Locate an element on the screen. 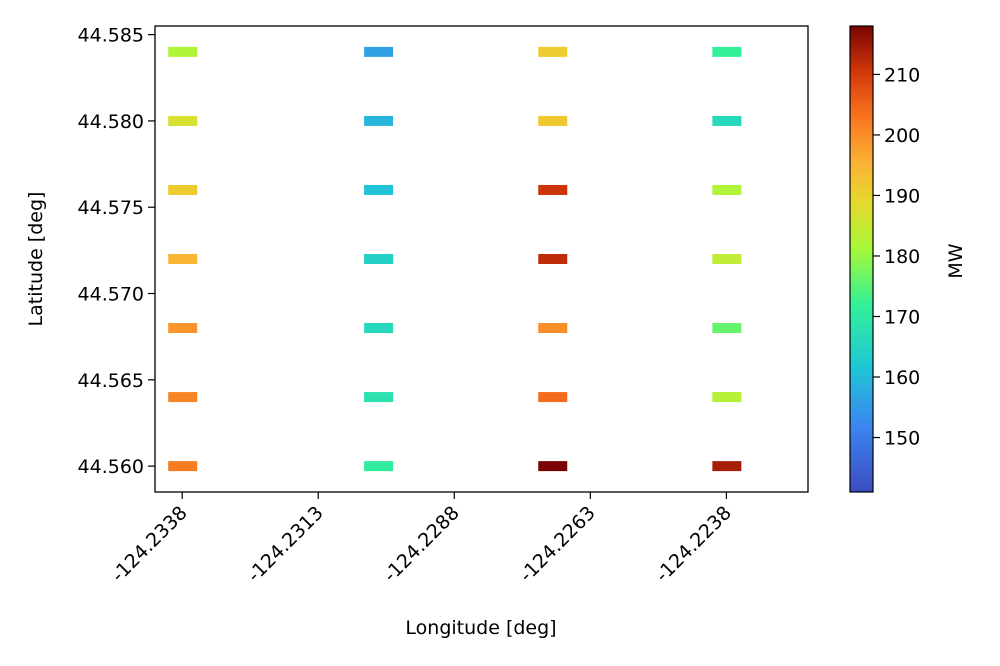 The width and height of the screenshot is (1000, 666). colorbar-tick-label: 200 is located at coordinates (902, 136).